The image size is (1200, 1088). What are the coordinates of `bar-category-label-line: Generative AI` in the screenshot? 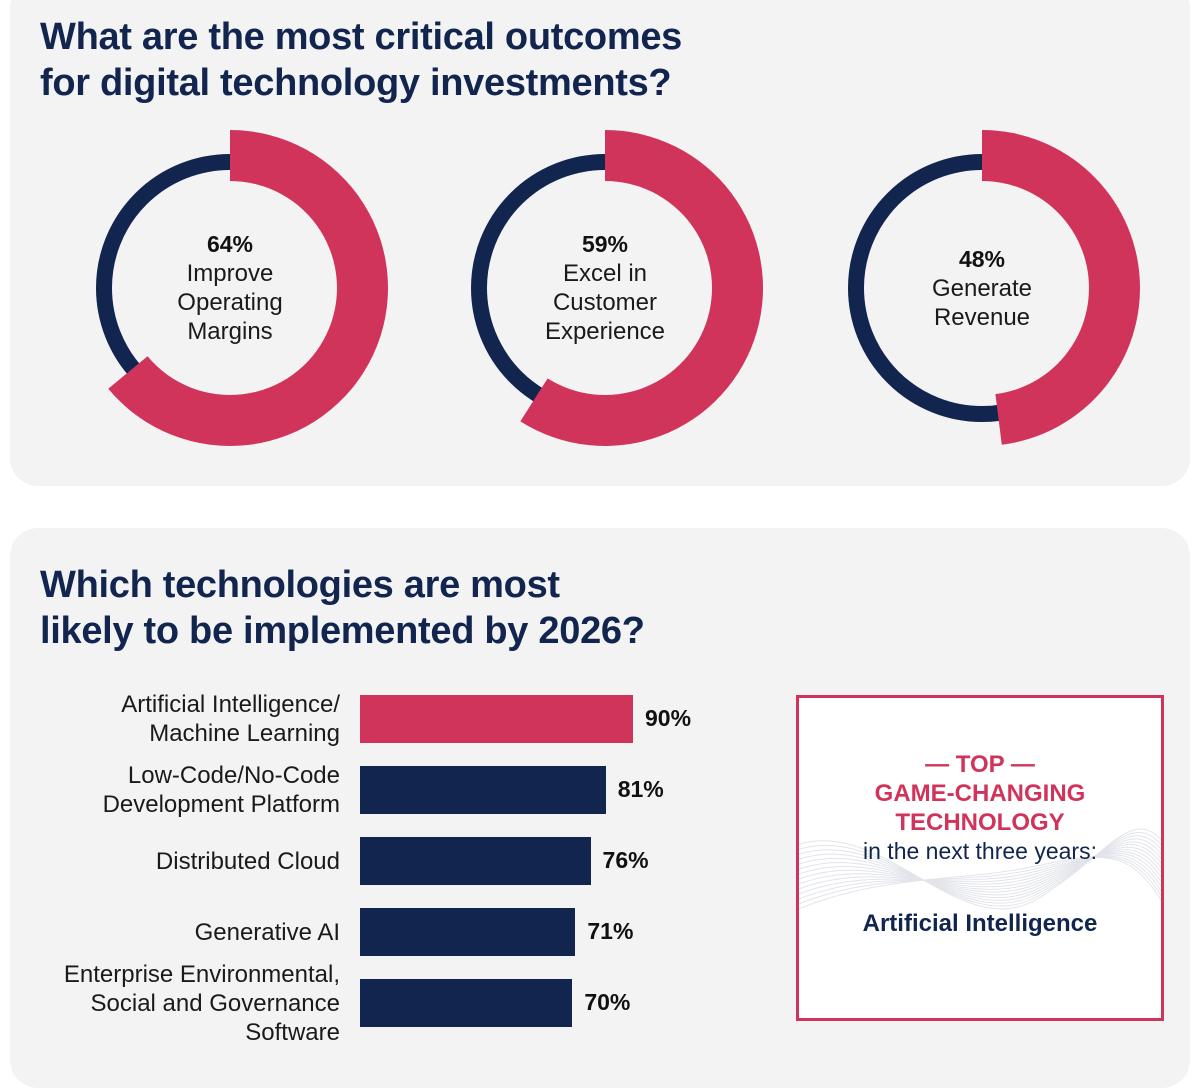 It's located at (267, 932).